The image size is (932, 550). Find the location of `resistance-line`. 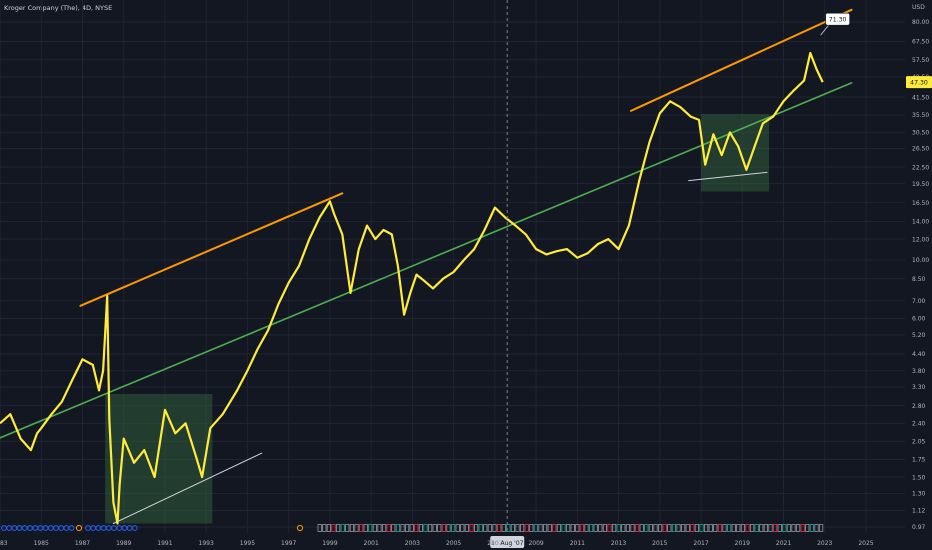

resistance-line is located at coordinates (211, 249).